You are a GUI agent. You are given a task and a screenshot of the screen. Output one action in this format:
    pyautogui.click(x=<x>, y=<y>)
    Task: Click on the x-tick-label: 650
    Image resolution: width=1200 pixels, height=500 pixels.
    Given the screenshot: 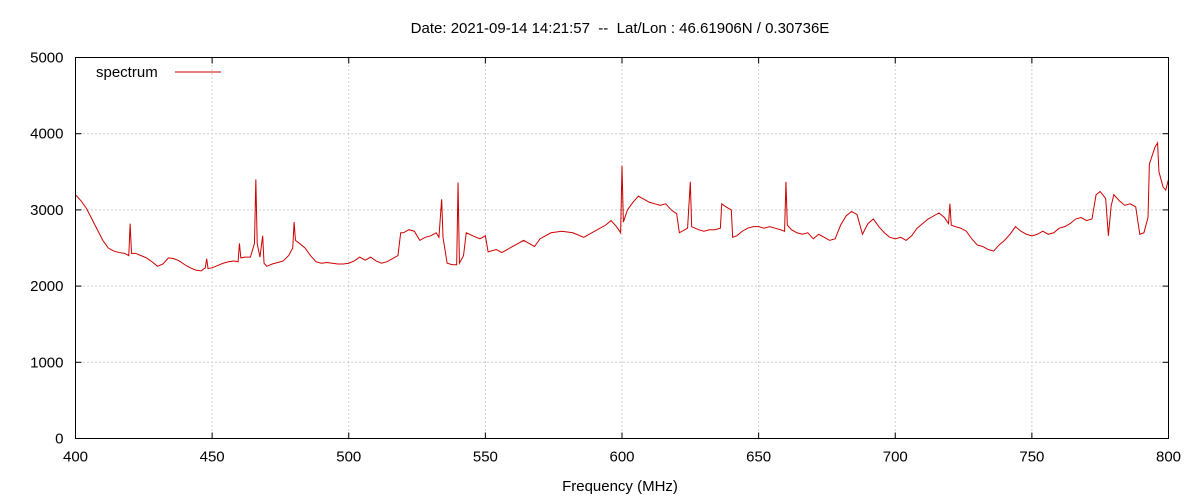 What is the action you would take?
    pyautogui.click(x=758, y=457)
    